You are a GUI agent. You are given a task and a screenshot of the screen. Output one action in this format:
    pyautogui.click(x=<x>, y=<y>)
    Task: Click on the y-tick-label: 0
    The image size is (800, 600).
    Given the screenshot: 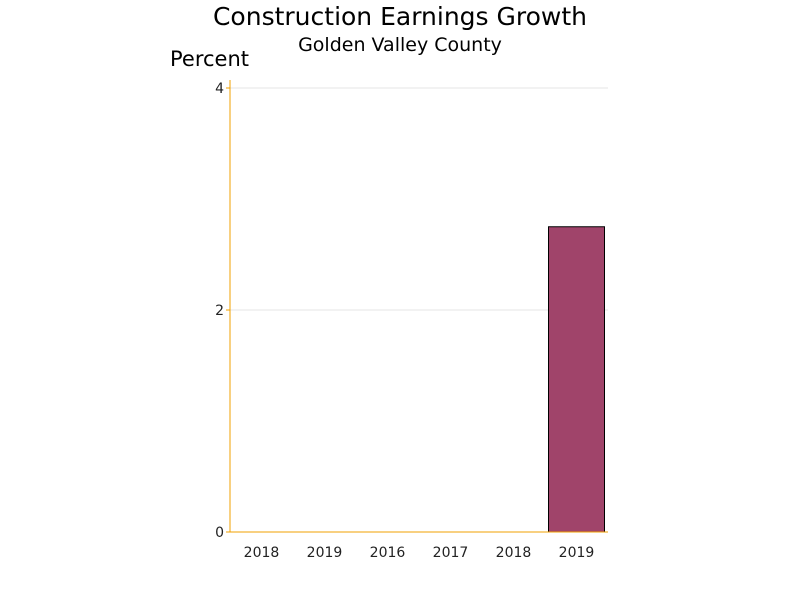 What is the action you would take?
    pyautogui.click(x=219, y=533)
    